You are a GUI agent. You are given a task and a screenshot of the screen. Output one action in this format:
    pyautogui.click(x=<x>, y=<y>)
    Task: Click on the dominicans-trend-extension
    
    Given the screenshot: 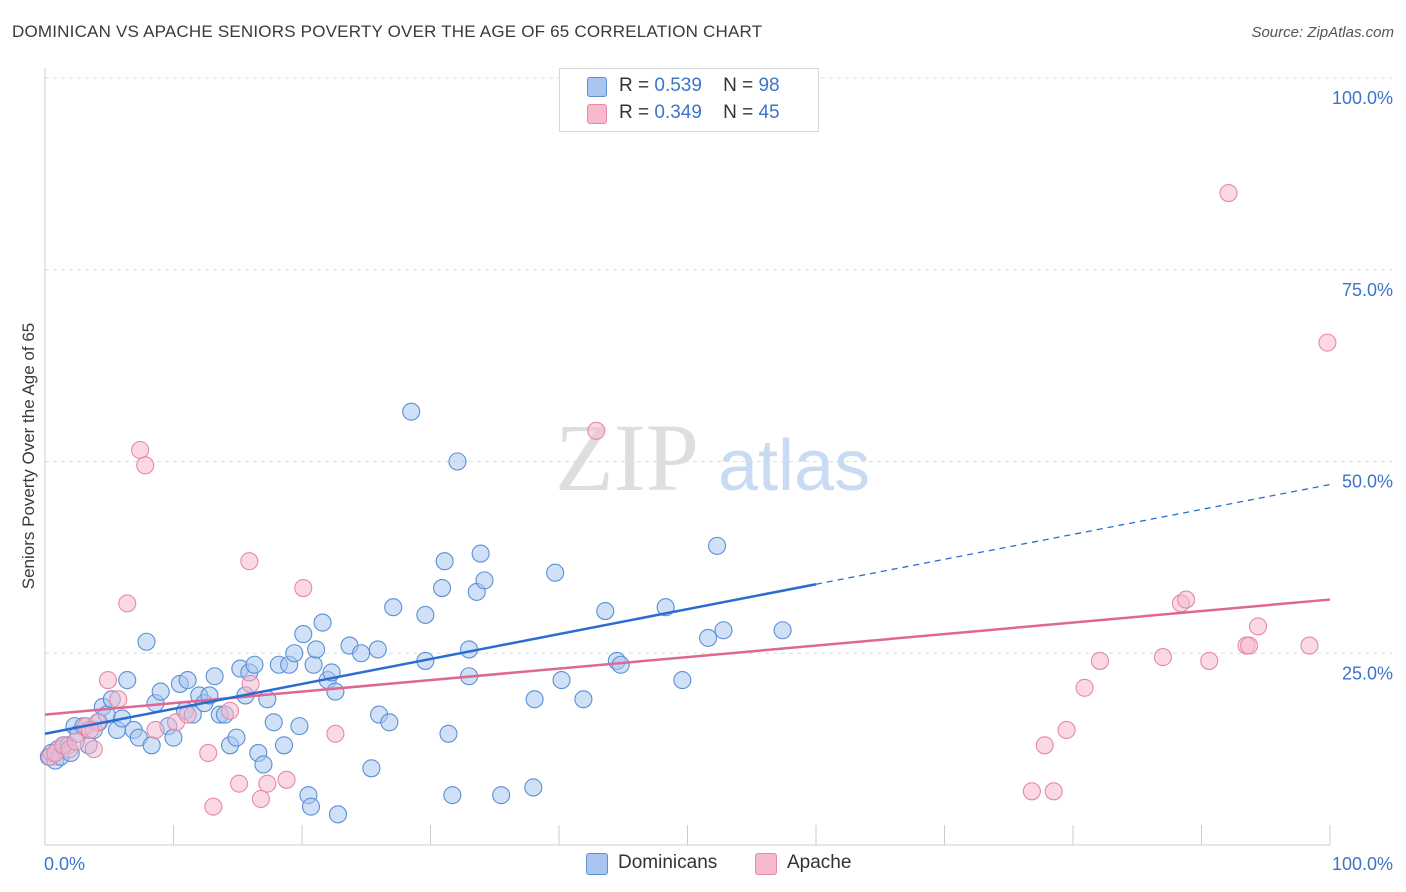 What is the action you would take?
    pyautogui.click(x=1073, y=534)
    